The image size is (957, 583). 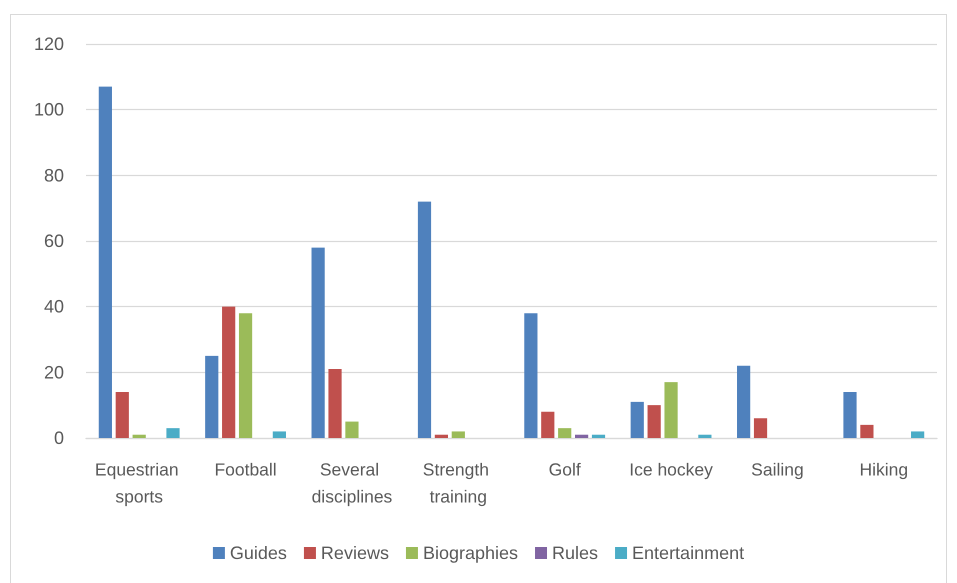 I want to click on y-tick-label: 20, so click(x=54, y=372).